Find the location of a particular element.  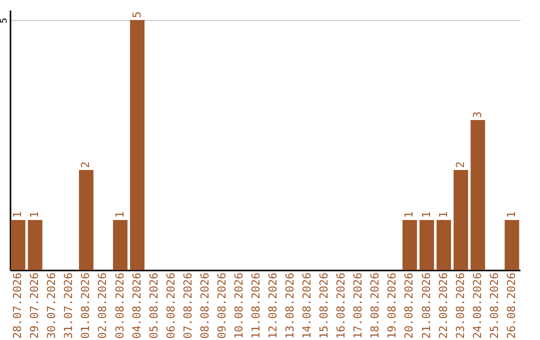

data-label: 3 is located at coordinates (477, 114).